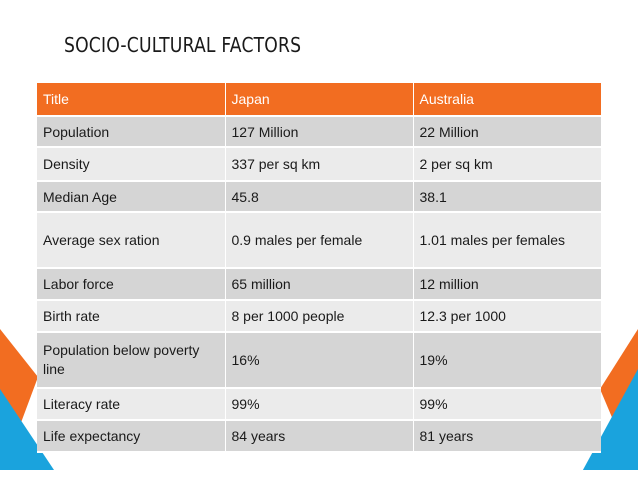 The image size is (638, 479). I want to click on japan-value: 45.8, so click(318, 197).